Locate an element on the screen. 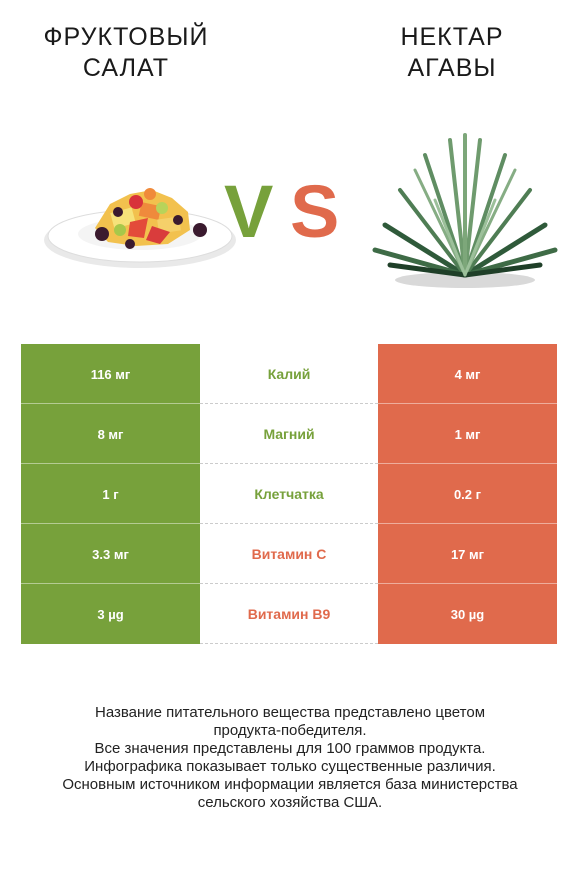 The height and width of the screenshot is (874, 580). nutrient-name-cell: Клетчатка is located at coordinates (289, 494).